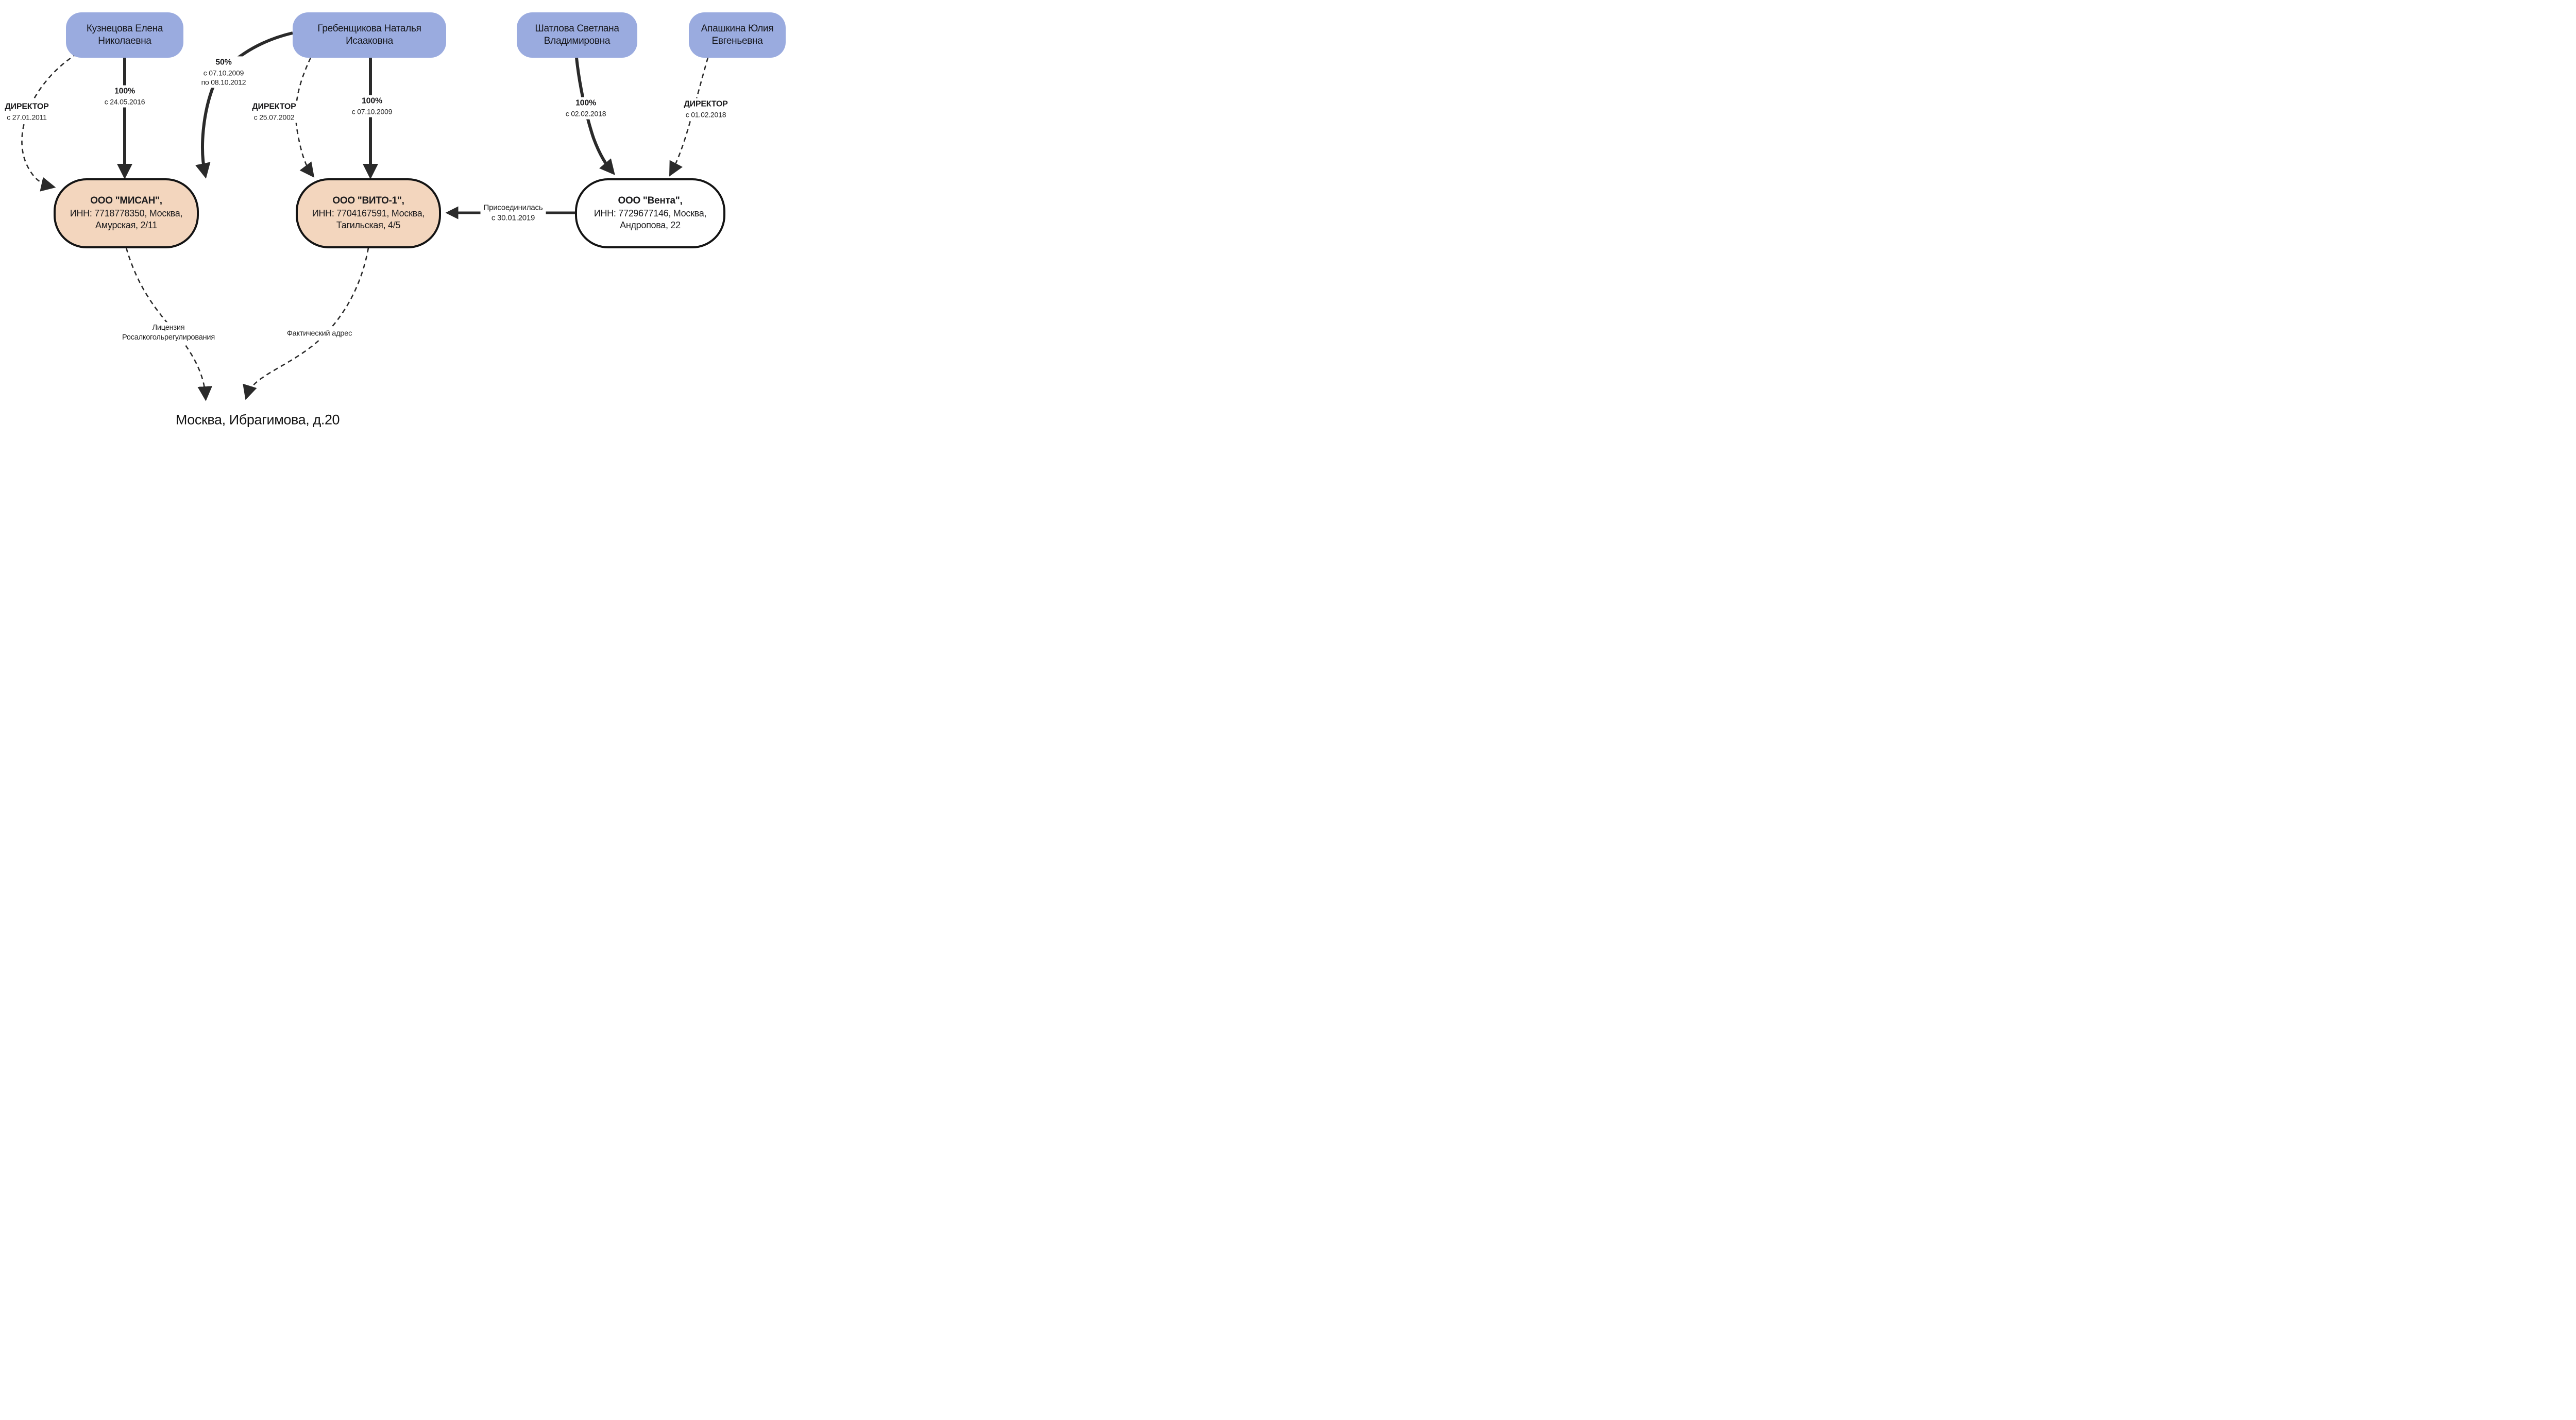 The image size is (2576, 1420). Describe the element at coordinates (306, 323) in the screenshot. I see `arrow-vito-address-actual` at that location.